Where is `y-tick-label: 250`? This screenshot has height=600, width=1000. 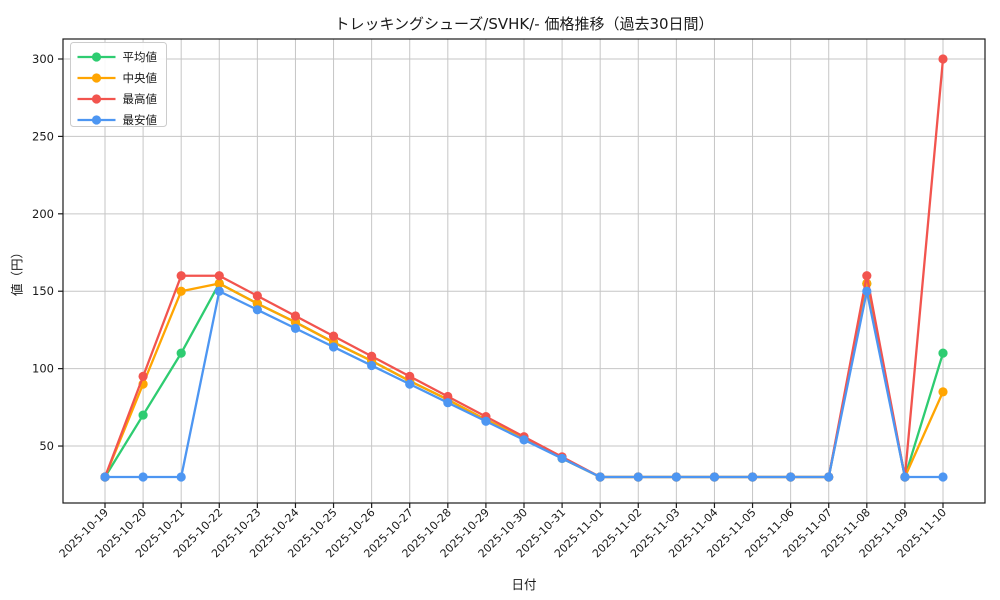
y-tick-label: 250 is located at coordinates (43, 136).